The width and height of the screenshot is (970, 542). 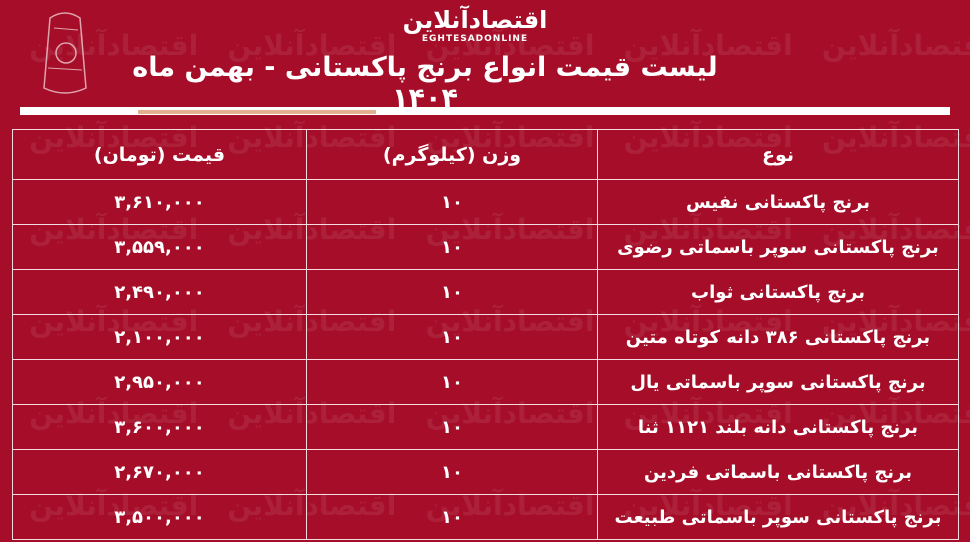 I want to click on table-header-row: نوع وزن (کیلوگرم) قیمت (تومان), so click(x=485, y=154).